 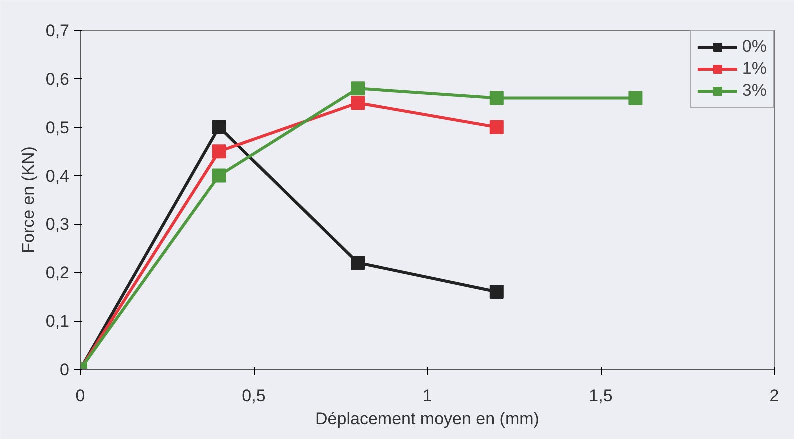 What do you see at coordinates (754, 47) in the screenshot?
I see `legend-label: 0%` at bounding box center [754, 47].